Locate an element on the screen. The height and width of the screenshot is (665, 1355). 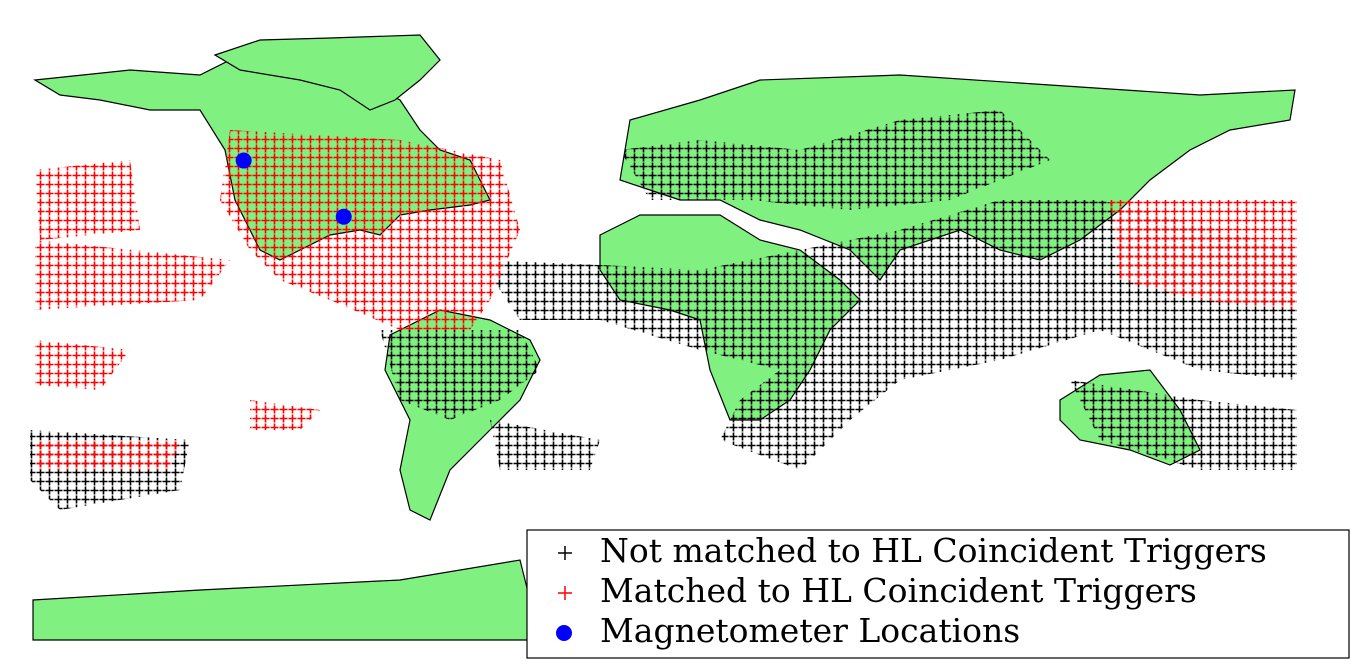
legend-label: Not matched to HL Coincident Triggers is located at coordinates (933, 550).